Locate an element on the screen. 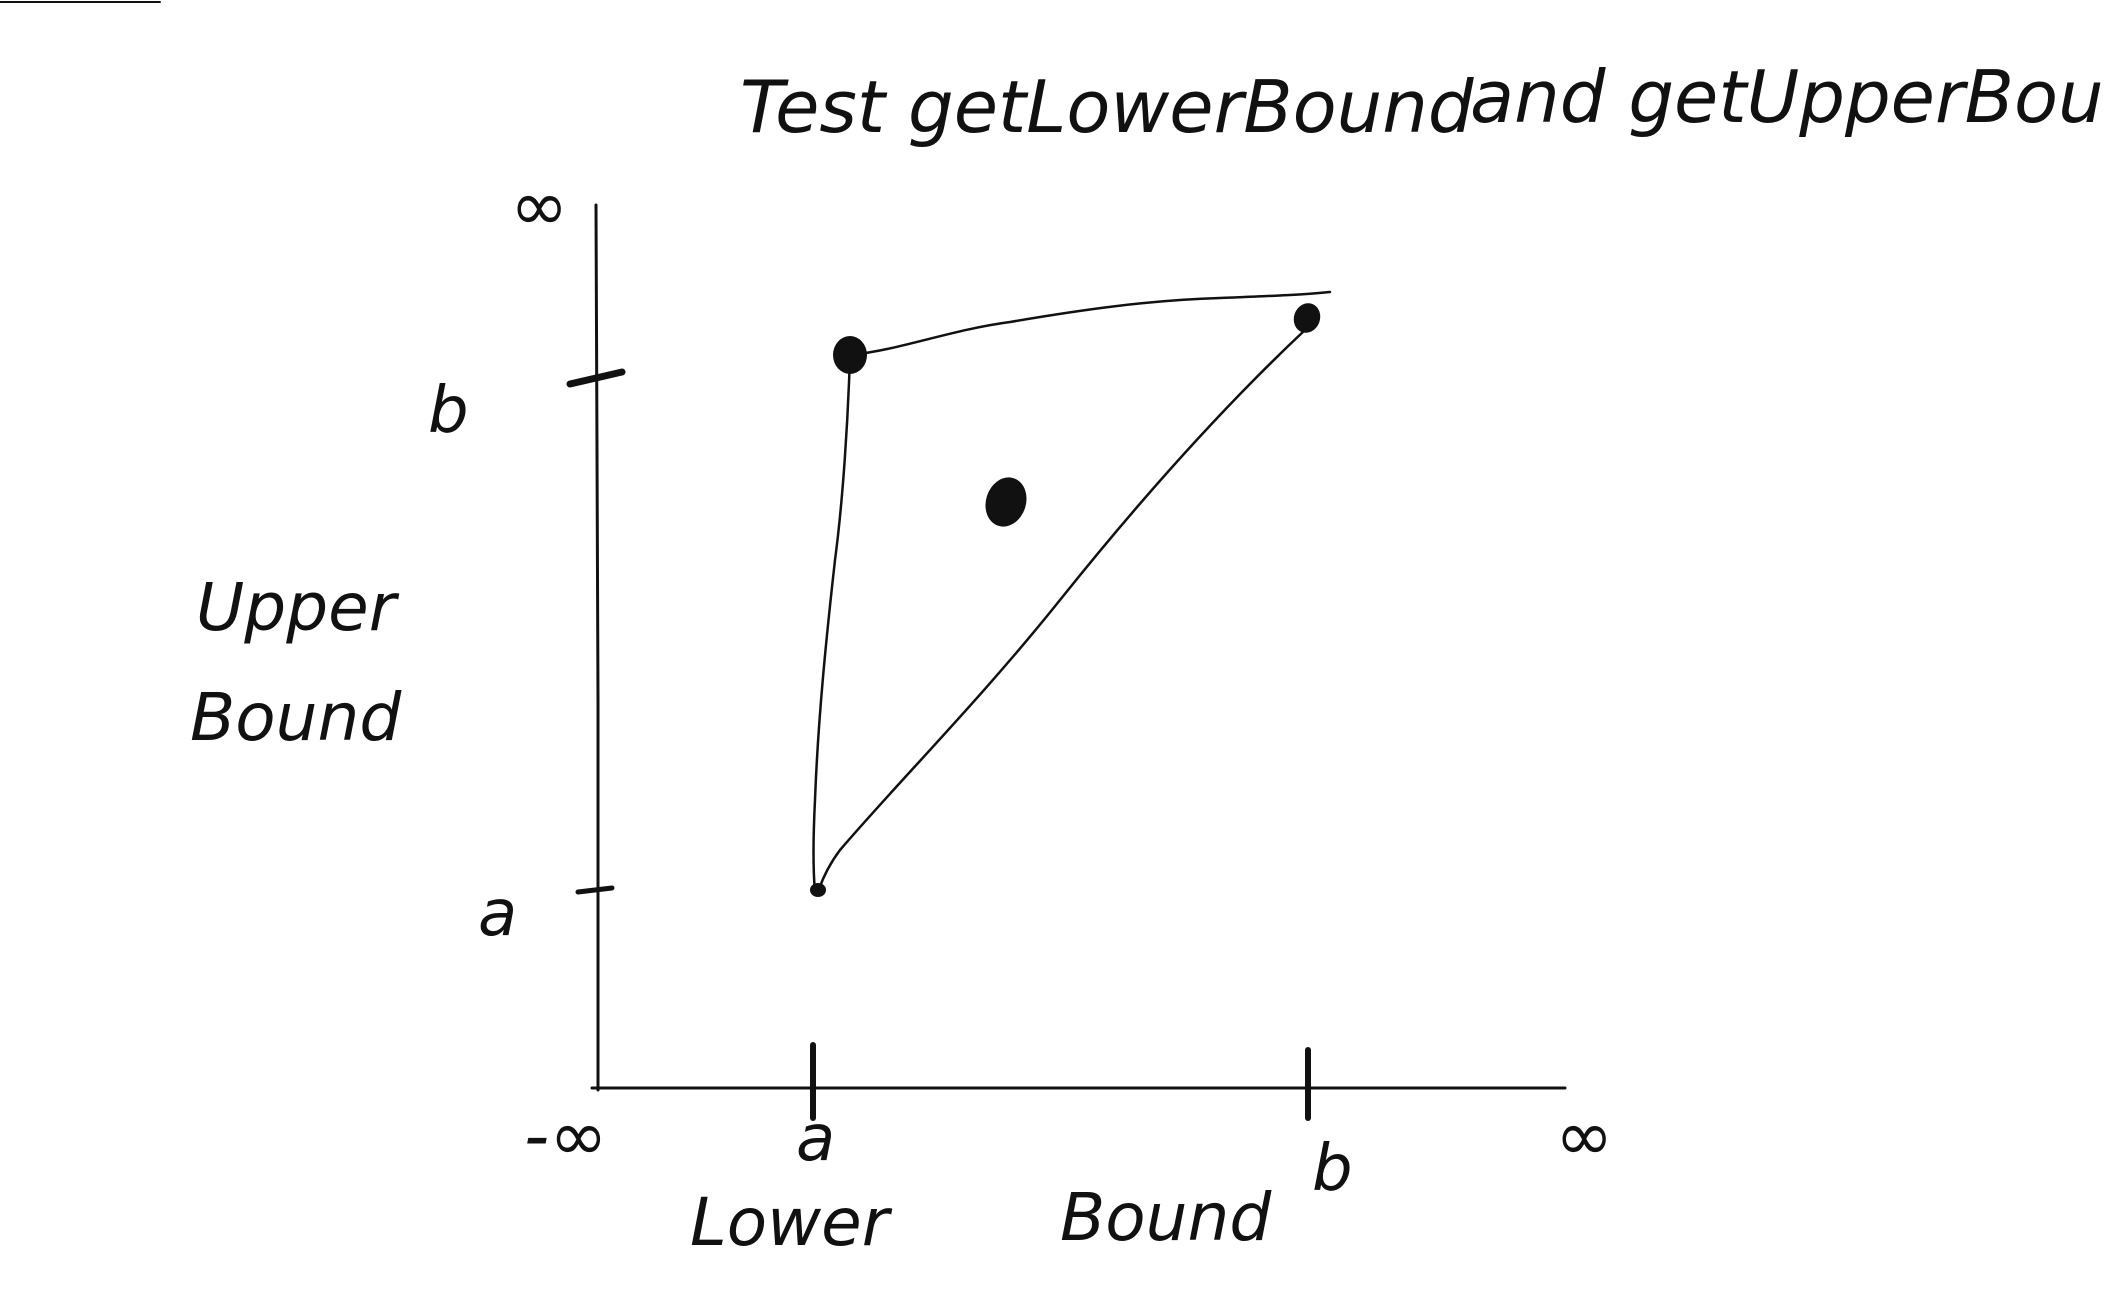 The width and height of the screenshot is (2104, 1302). x-axis-tick-label-a: a is located at coordinates (815, 1139).